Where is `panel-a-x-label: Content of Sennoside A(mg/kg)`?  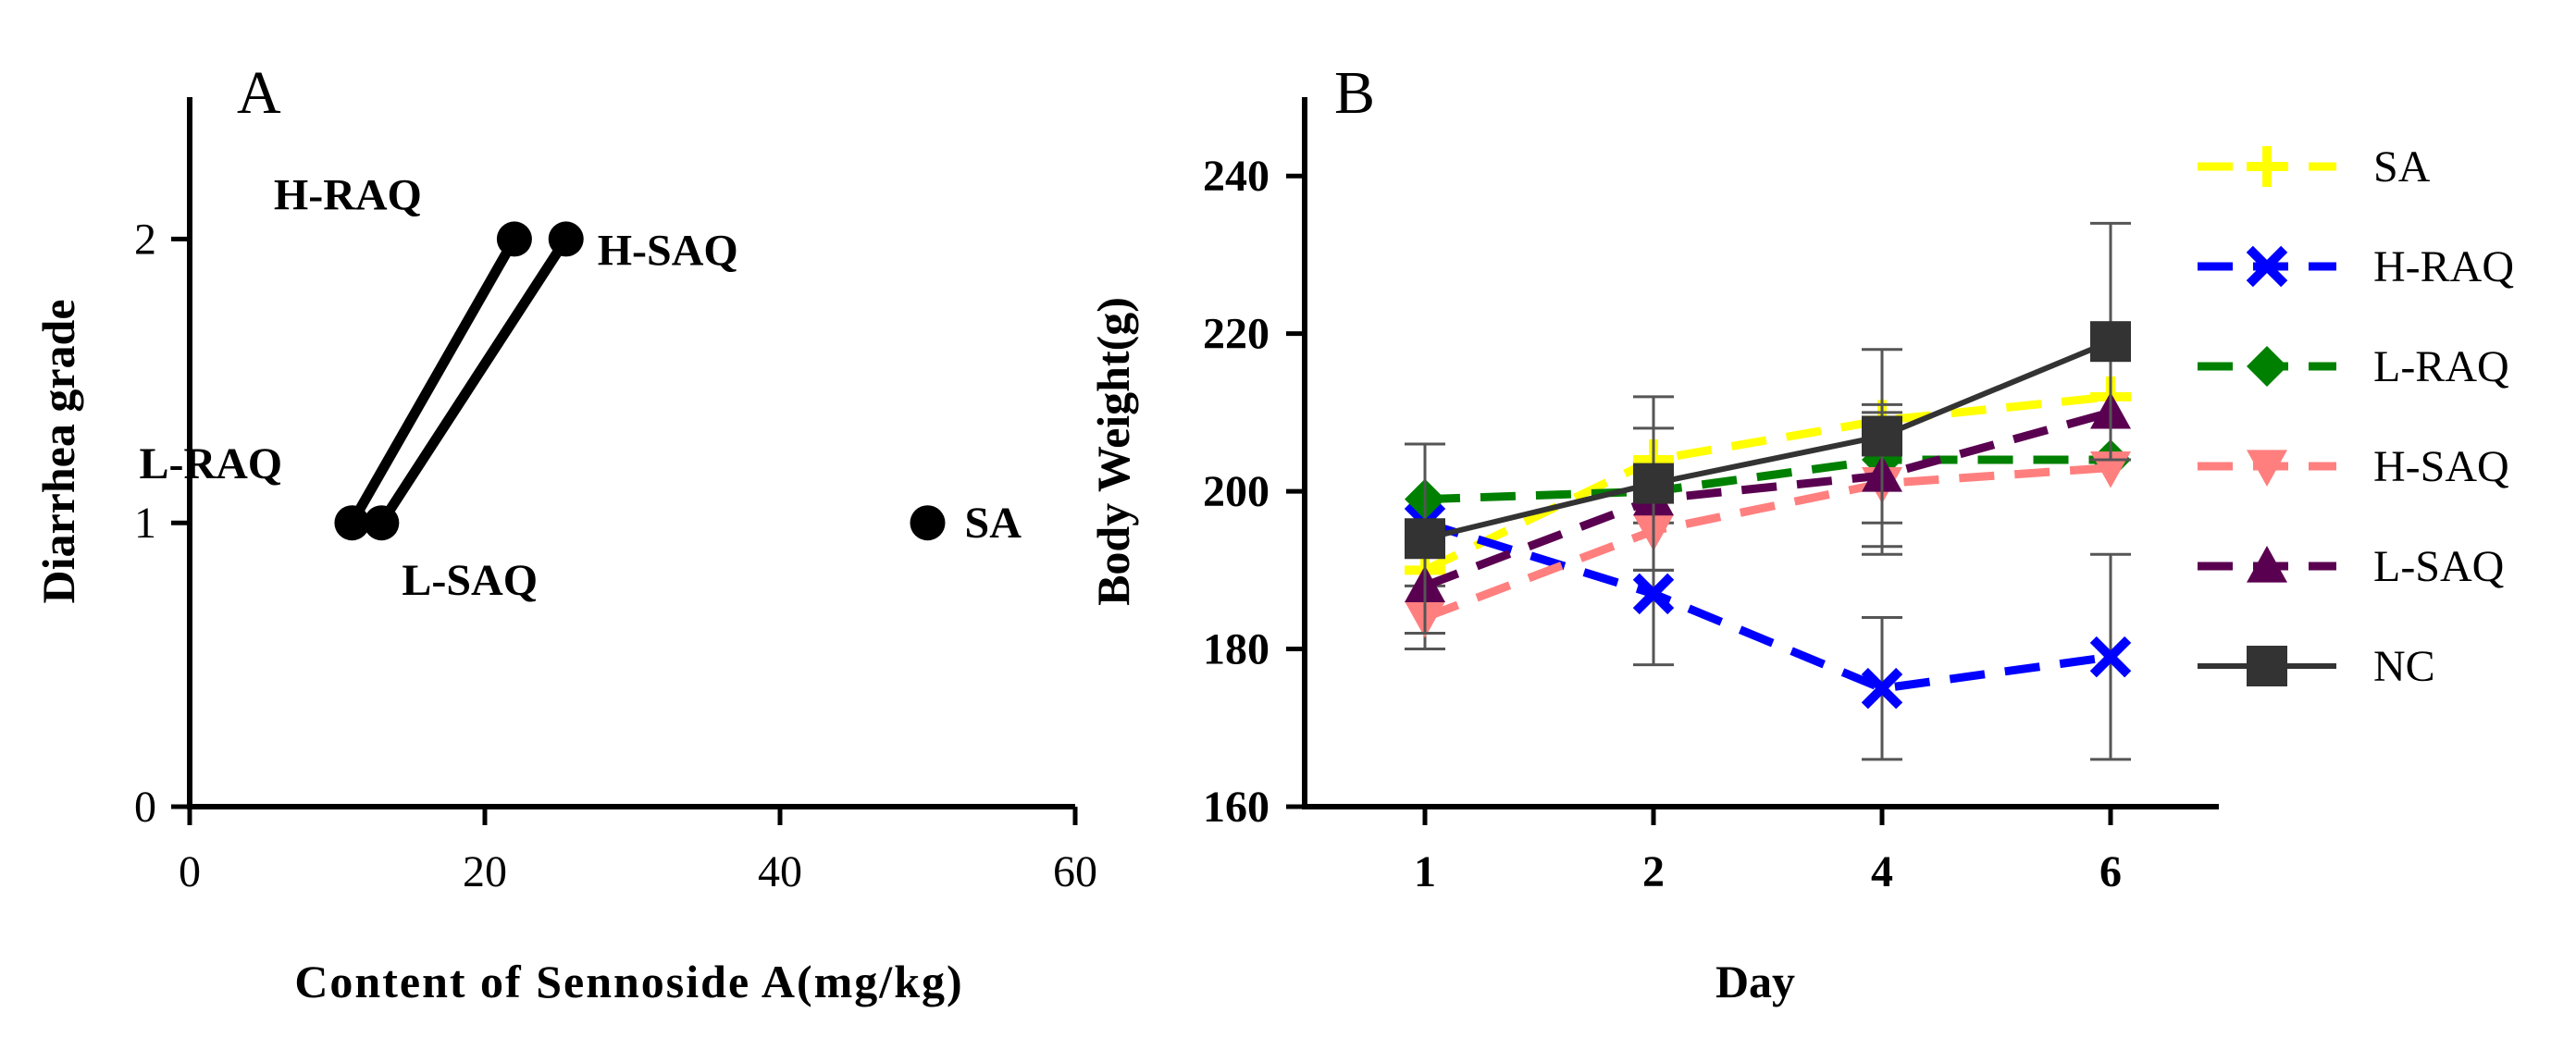
panel-a-x-label: Content of Sennoside A(mg/kg) is located at coordinates (629, 981).